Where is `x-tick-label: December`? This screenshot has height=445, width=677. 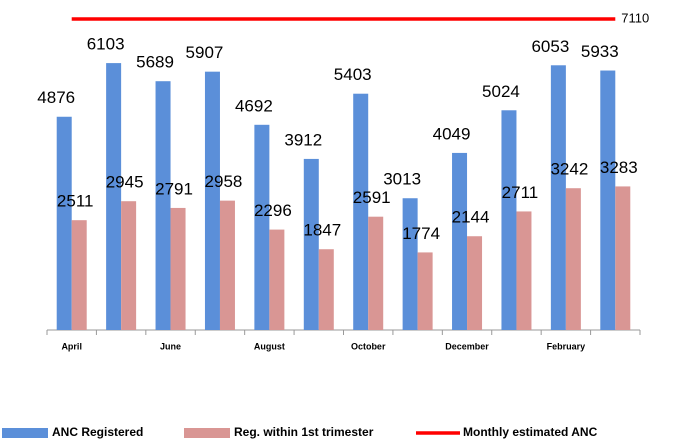
x-tick-label: December is located at coordinates (467, 346).